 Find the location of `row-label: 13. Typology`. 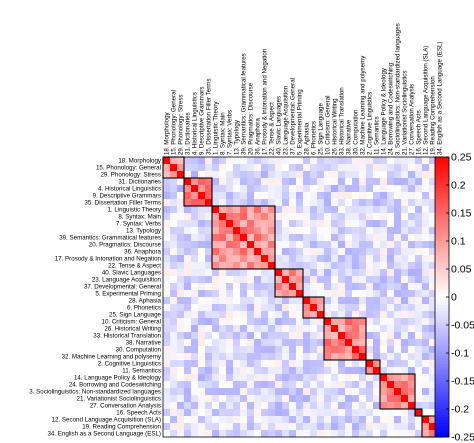

row-label: 13. Typology is located at coordinates (144, 231).